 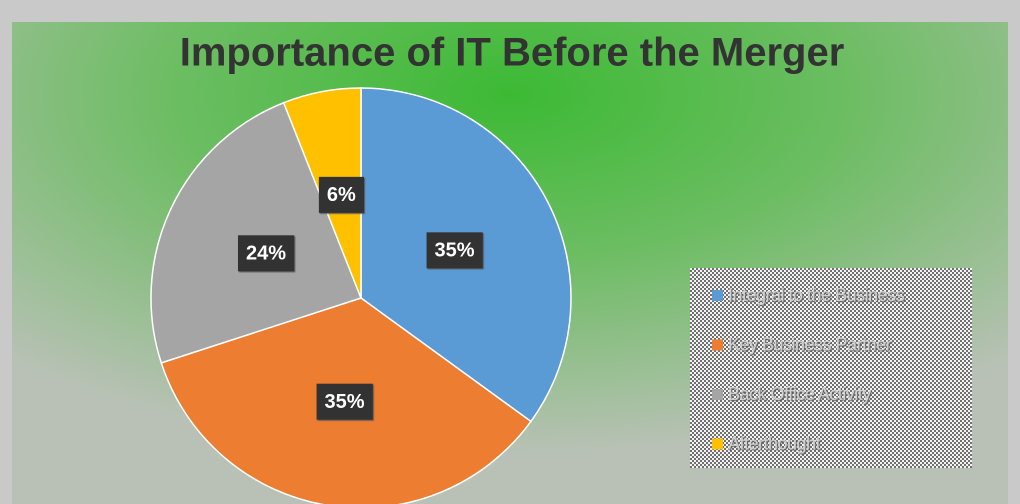 What do you see at coordinates (810, 344) in the screenshot?
I see `legend-label: Key Business Partner` at bounding box center [810, 344].